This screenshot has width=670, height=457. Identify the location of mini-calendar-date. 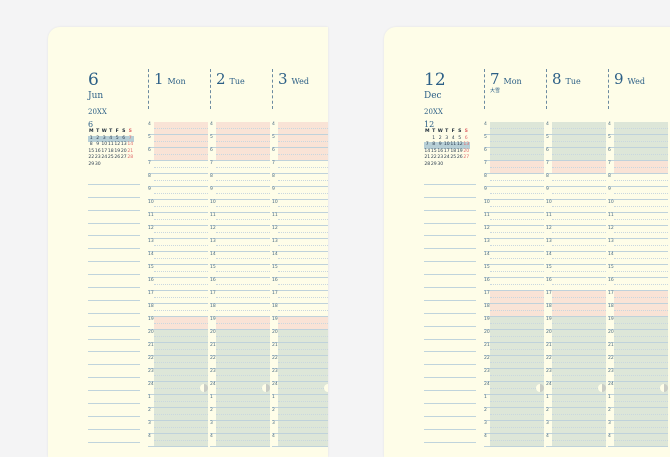
(466, 165).